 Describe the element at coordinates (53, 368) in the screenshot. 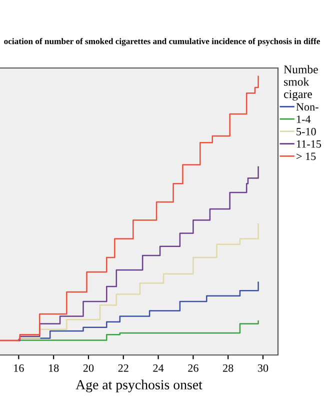

I see `x-tick-label: 18` at that location.